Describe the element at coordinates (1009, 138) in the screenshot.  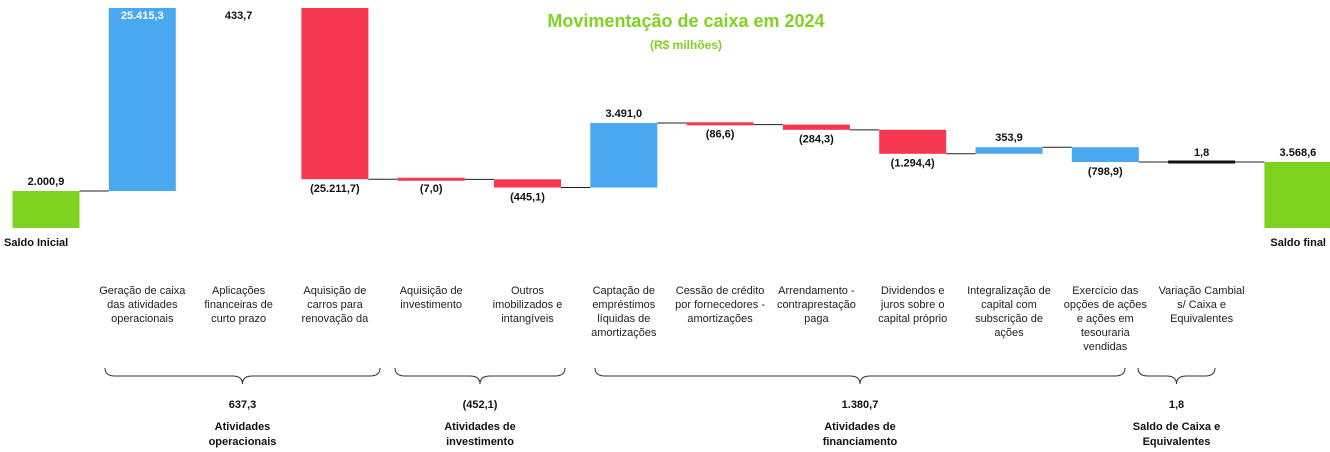
I see `value-label: 353,9` at that location.